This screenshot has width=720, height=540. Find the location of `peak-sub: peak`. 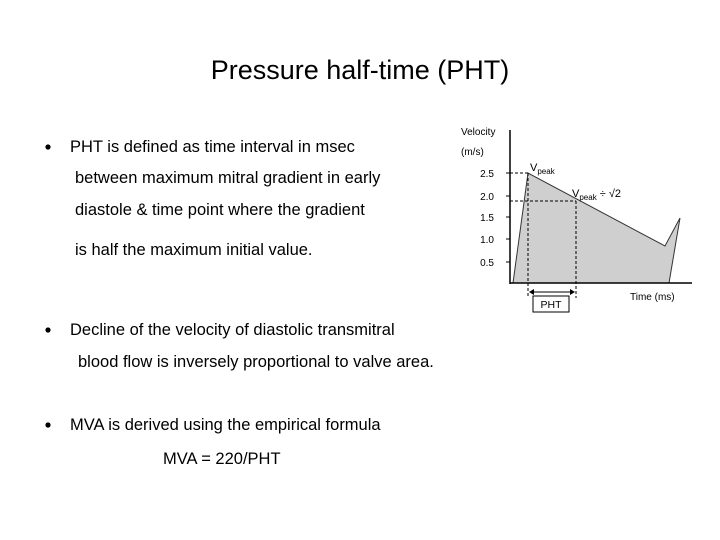

peak-sub: peak is located at coordinates (546, 171).